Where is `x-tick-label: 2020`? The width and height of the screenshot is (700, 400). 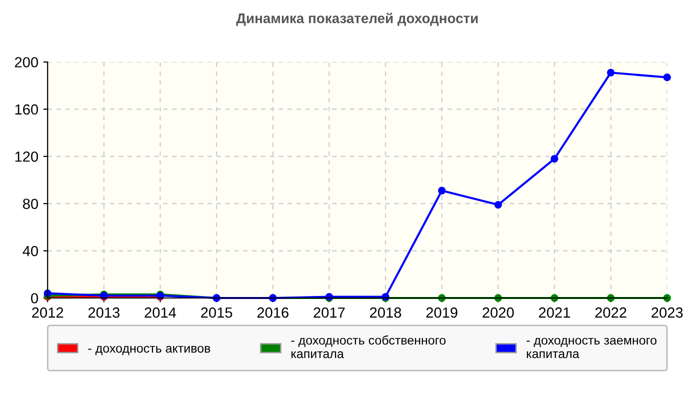 x-tick-label: 2020 is located at coordinates (498, 312).